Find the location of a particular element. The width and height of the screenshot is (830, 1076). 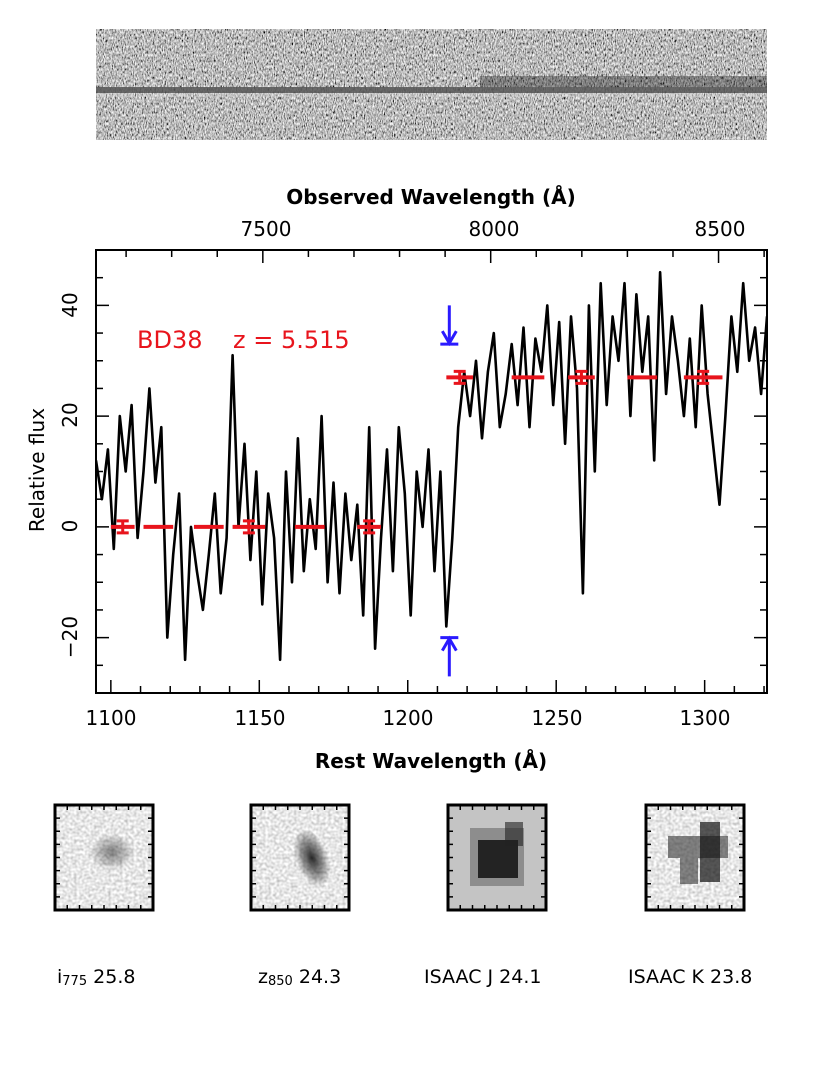

x-tick-label: 1250 is located at coordinates (557, 718).